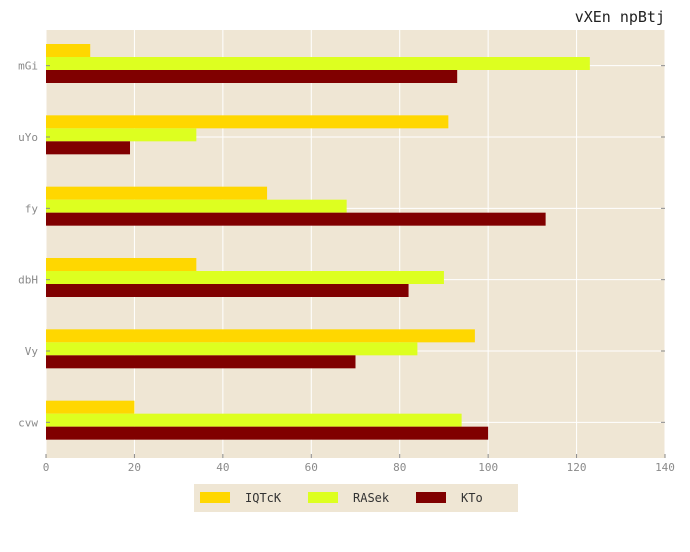 The width and height of the screenshot is (690, 552). What do you see at coordinates (323, 497) in the screenshot?
I see `legend-swatch-RASek` at bounding box center [323, 497].